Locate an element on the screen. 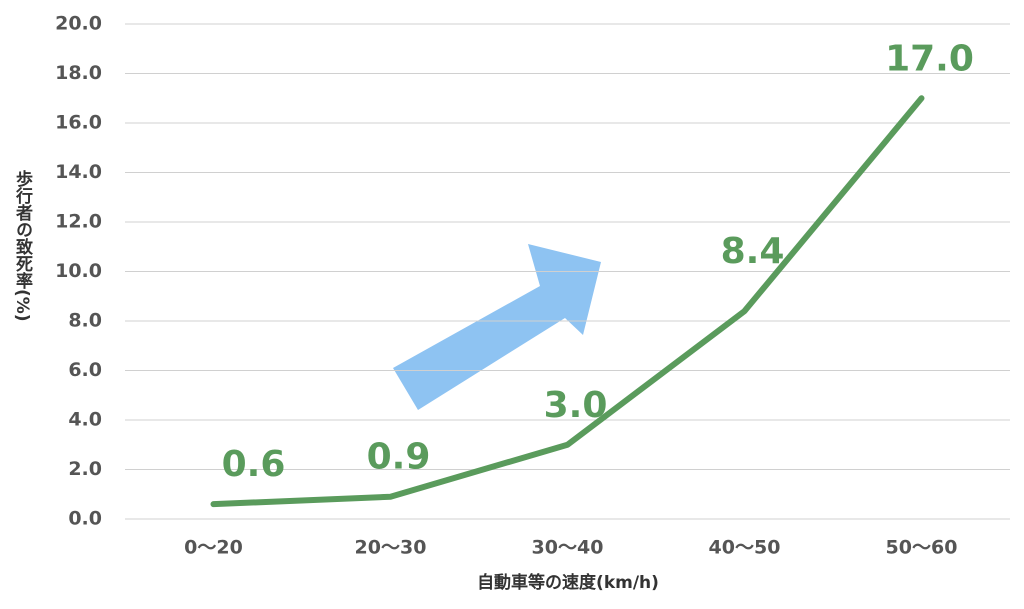 The width and height of the screenshot is (1024, 609). y-tick-label: 10.0 is located at coordinates (78, 271).